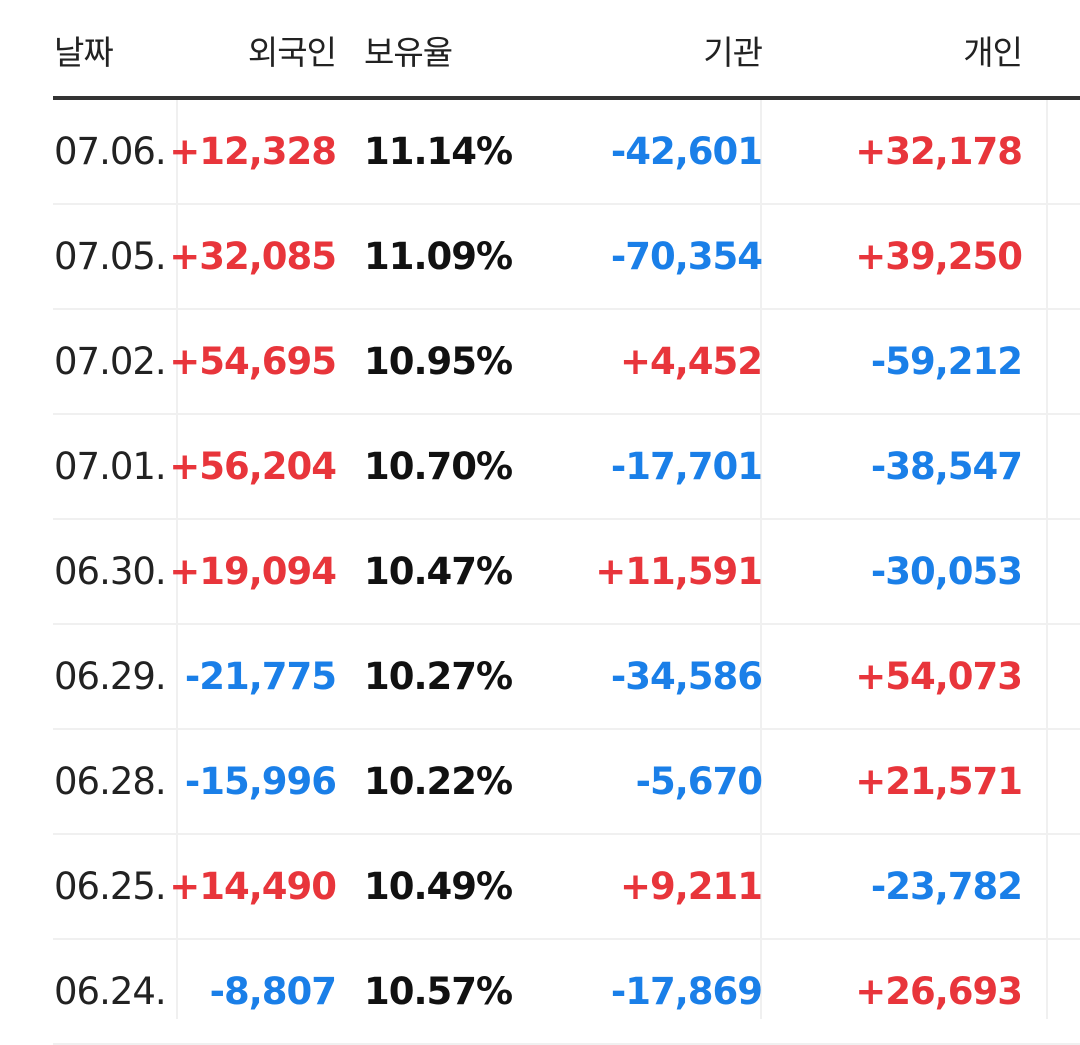  What do you see at coordinates (438, 256) in the screenshot?
I see `row-holding-ratio: 11.09%` at bounding box center [438, 256].